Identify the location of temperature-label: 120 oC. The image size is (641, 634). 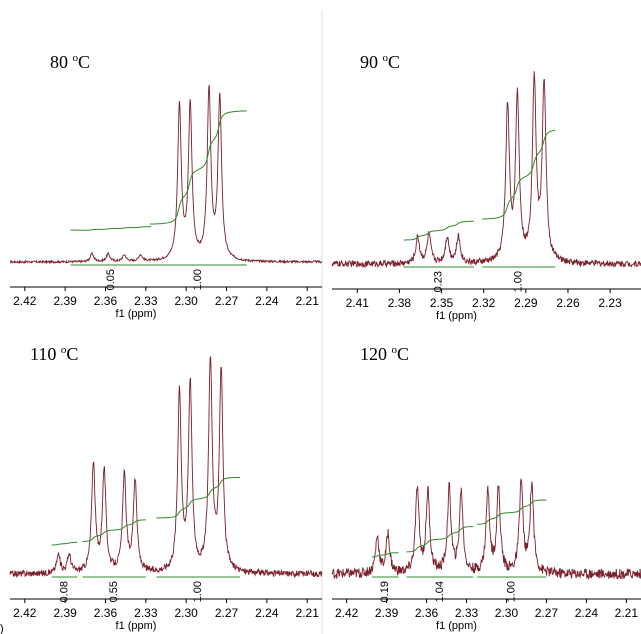
(384, 354).